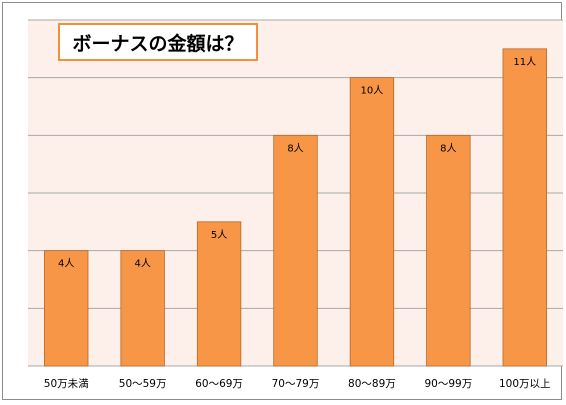 The image size is (566, 405). I want to click on category-label-0: 50万未満, so click(66, 384).